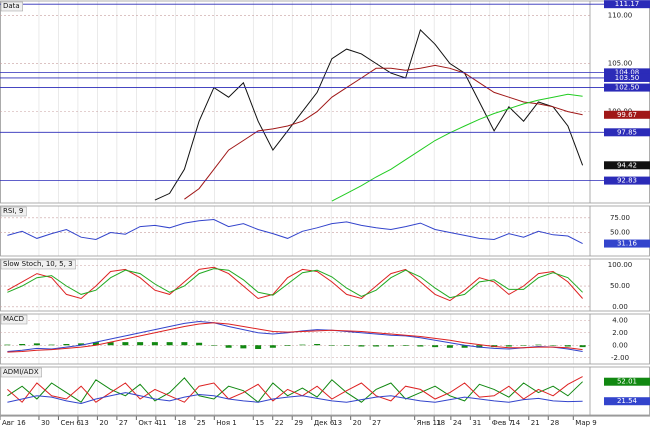 Image resolution: width=650 pixels, height=428 pixels. Describe the element at coordinates (70, 423) in the screenshot. I see `x-tick-label: Сен 6` at that location.